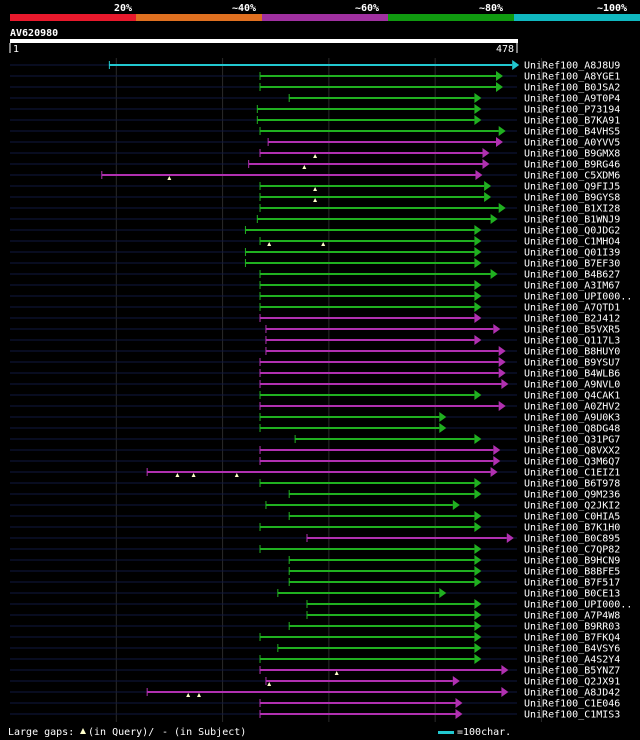 Image resolution: width=640 pixels, height=740 pixels. I want to click on hit-row: UniRef100_B9RG46, so click(315, 165).